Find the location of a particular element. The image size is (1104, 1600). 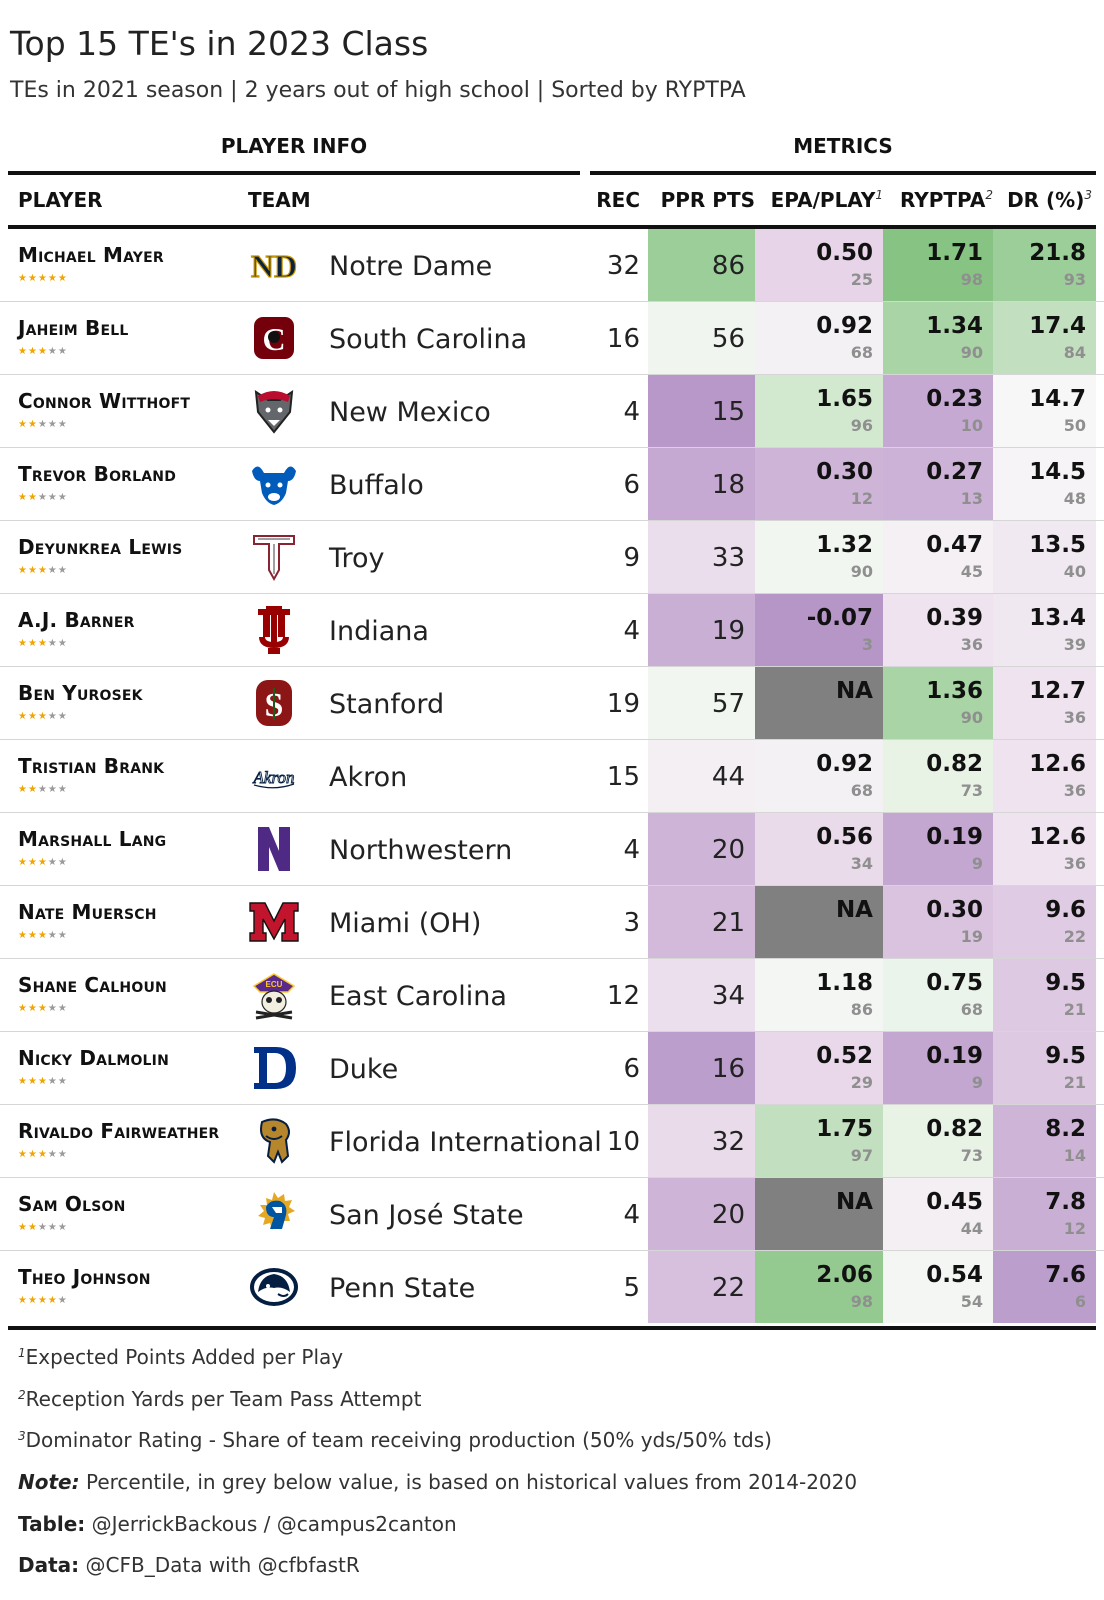

epa-value: -0.07 is located at coordinates (839, 618).